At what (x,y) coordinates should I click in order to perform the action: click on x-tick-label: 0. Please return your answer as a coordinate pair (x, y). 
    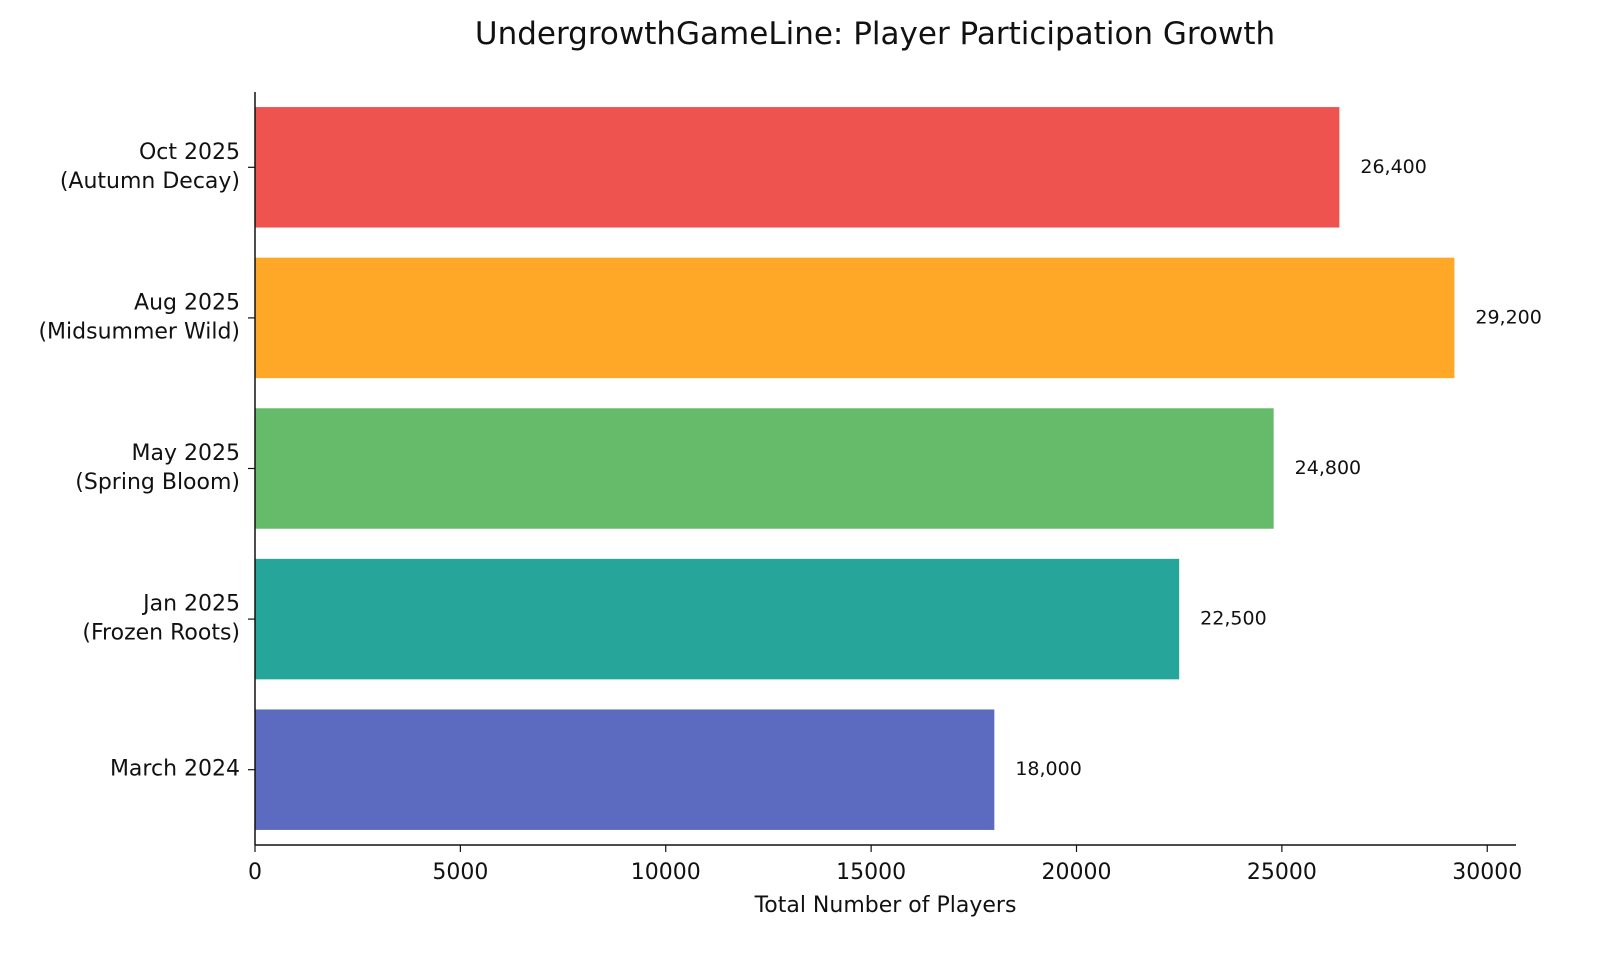
    Looking at the image, I should click on (255, 872).